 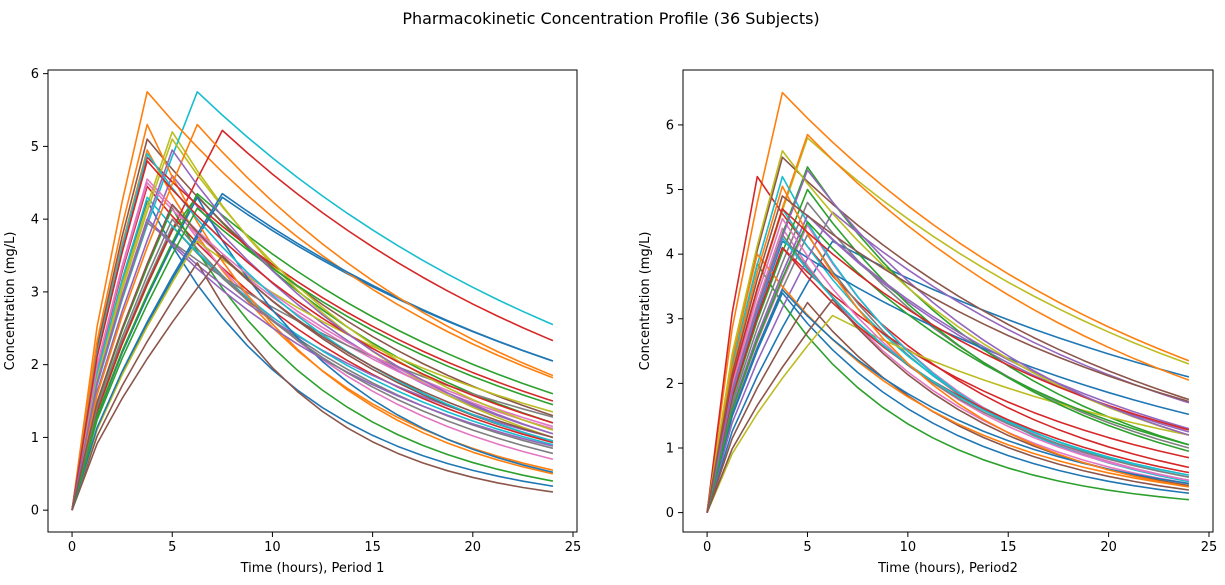 I want to click on x-axis-label: Time (hours), Period 1, so click(x=312, y=568).